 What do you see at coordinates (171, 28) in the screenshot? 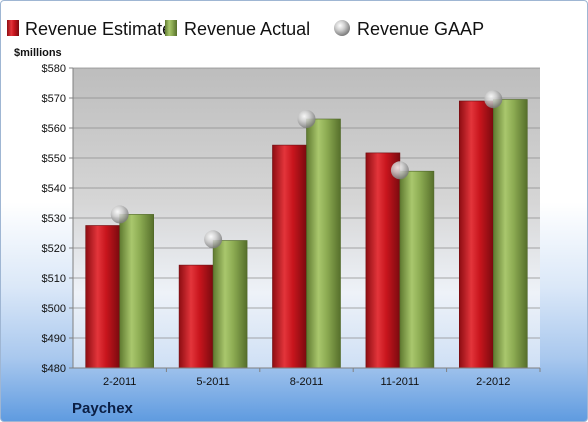
I see `legend-swatch-revenue-actual` at bounding box center [171, 28].